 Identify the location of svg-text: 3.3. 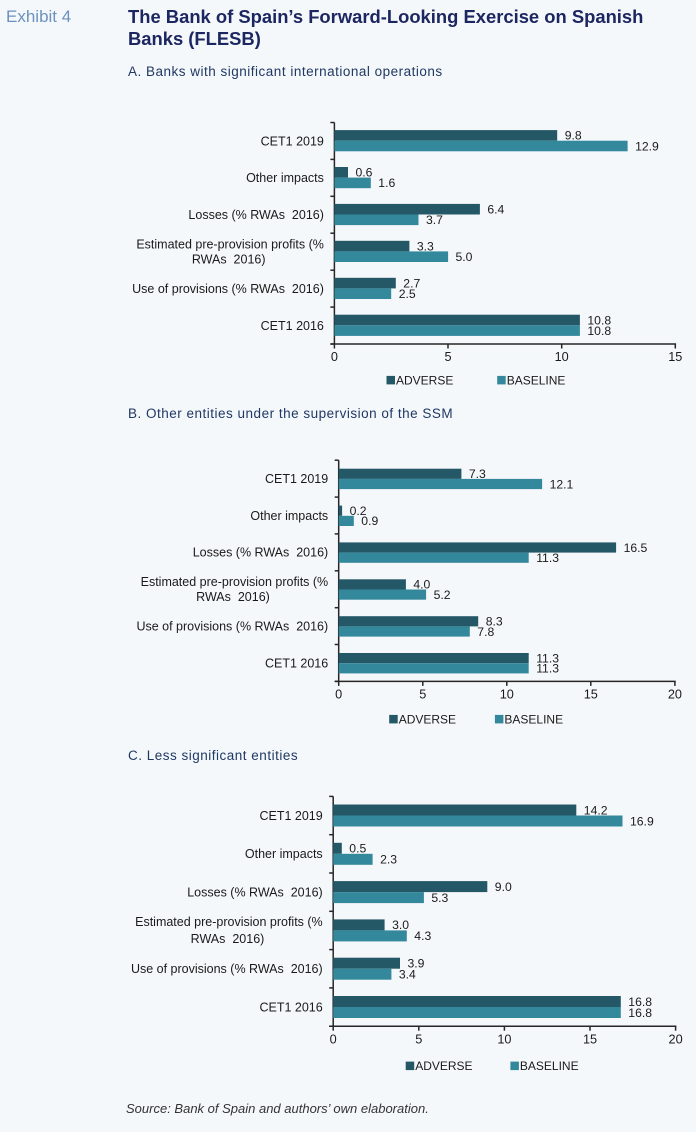
(425, 247).